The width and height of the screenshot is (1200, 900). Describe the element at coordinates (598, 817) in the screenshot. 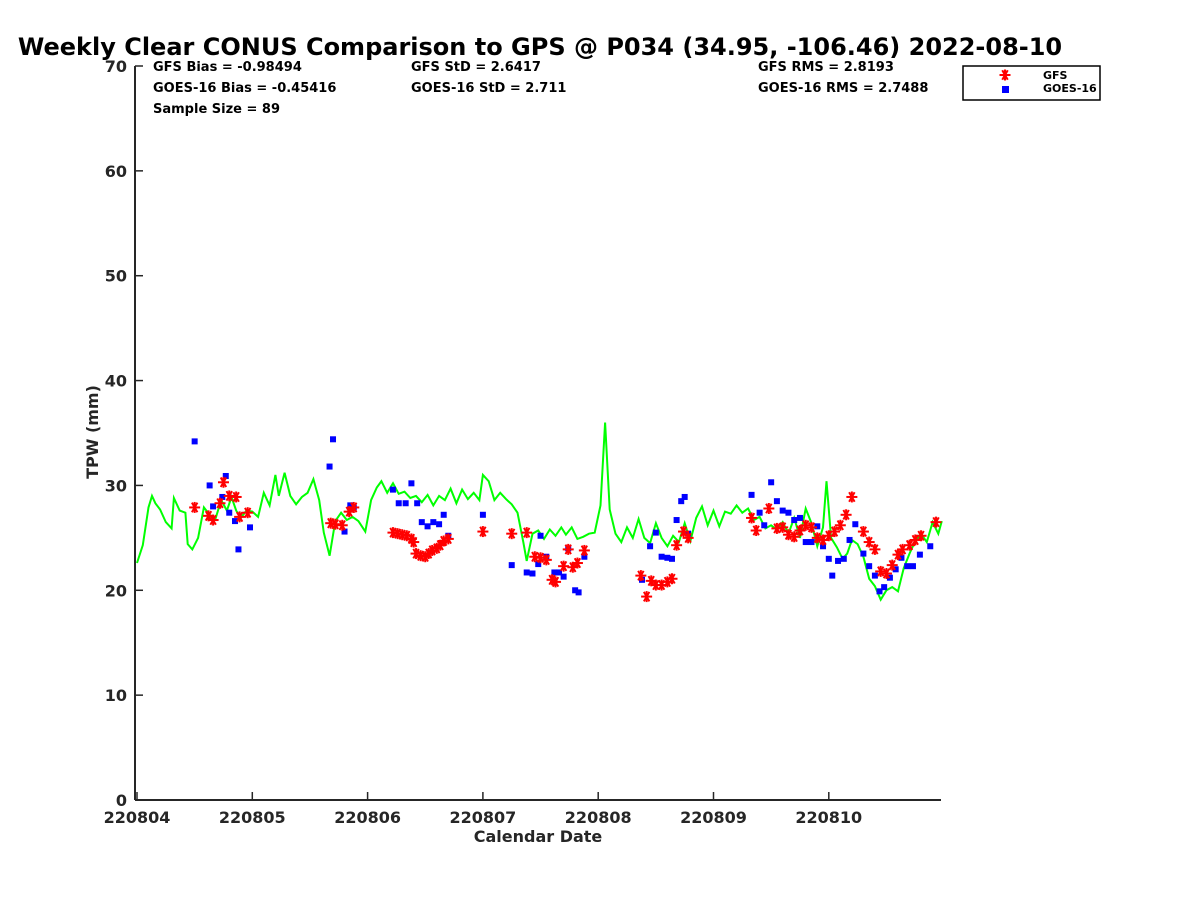

I see `x-tick-label: 220808` at that location.